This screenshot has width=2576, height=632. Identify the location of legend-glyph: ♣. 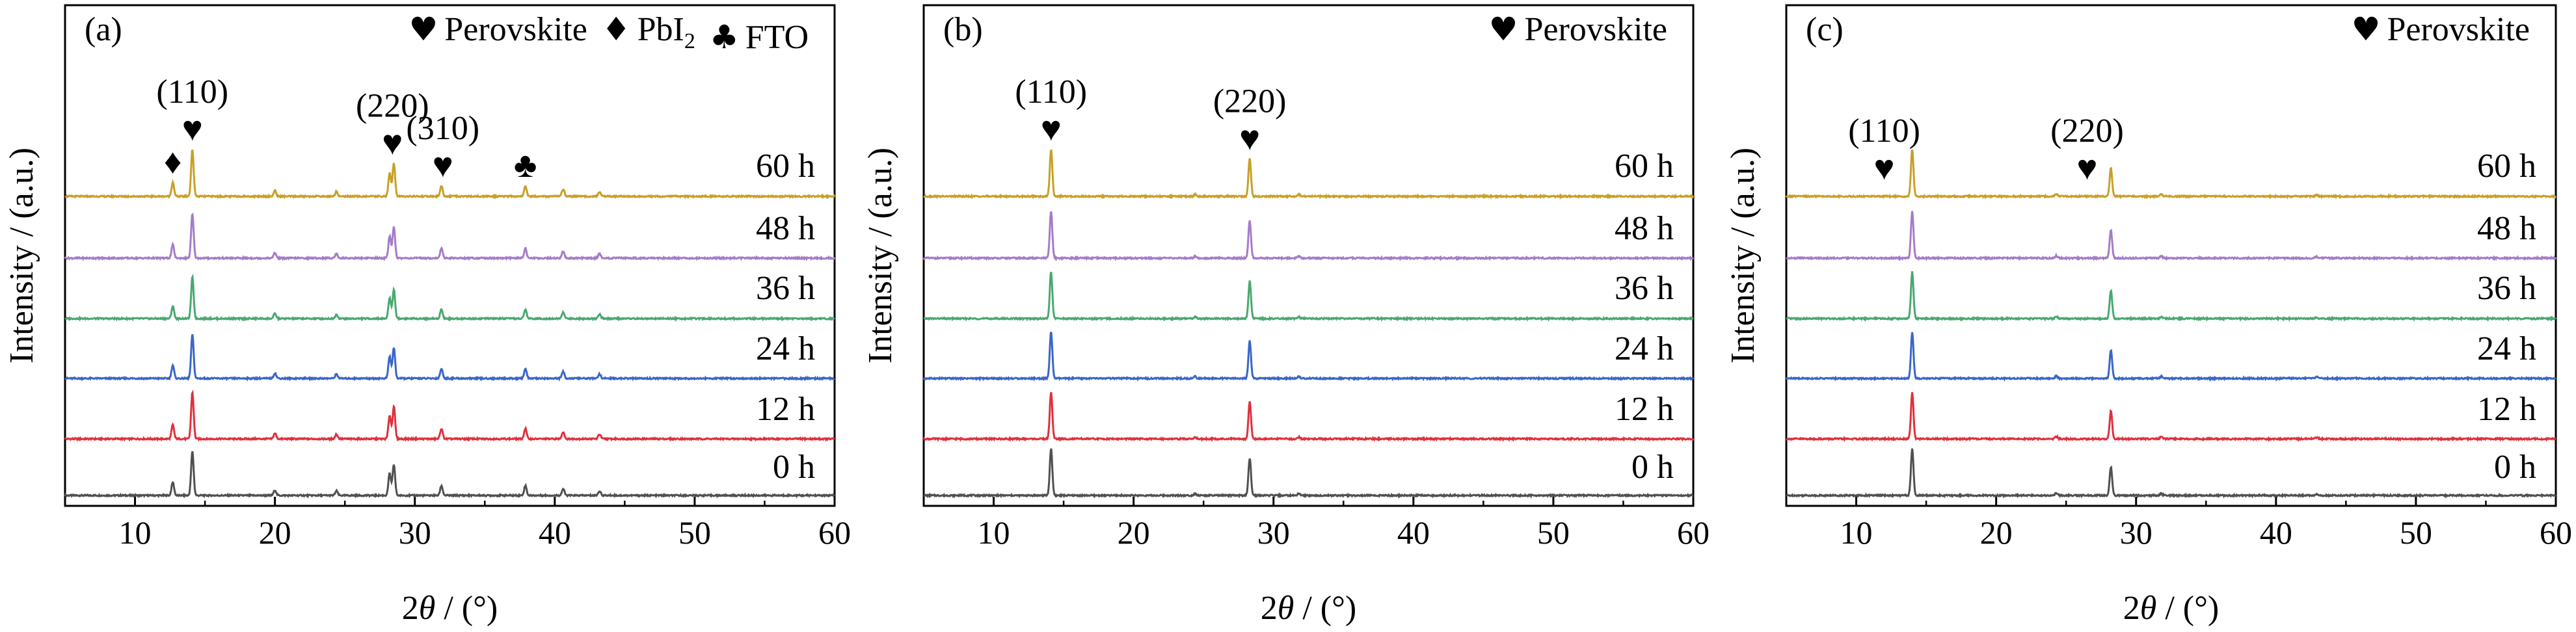
(724, 37).